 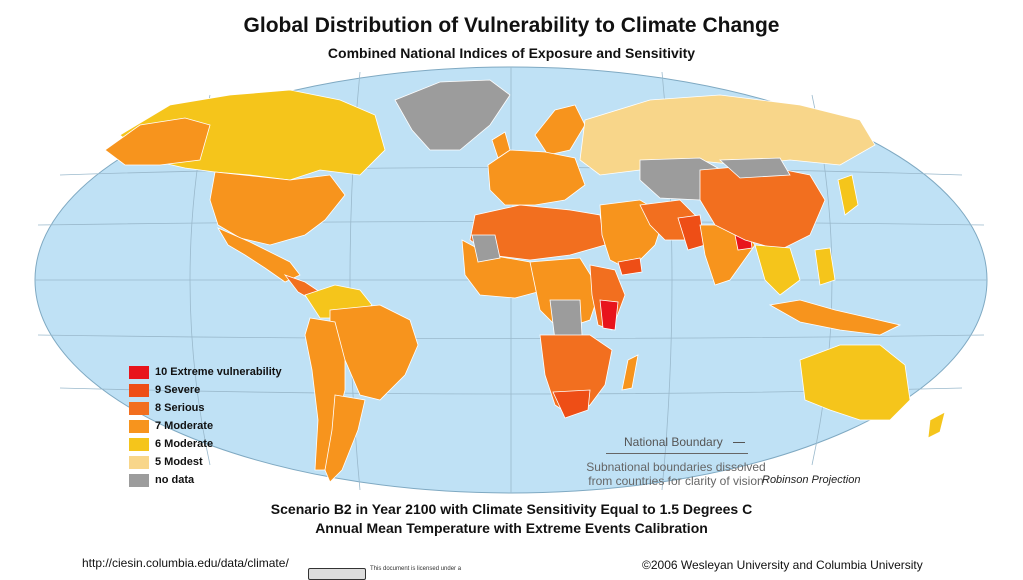 What do you see at coordinates (205, 462) in the screenshot?
I see `legend-item: 5 Modest` at bounding box center [205, 462].